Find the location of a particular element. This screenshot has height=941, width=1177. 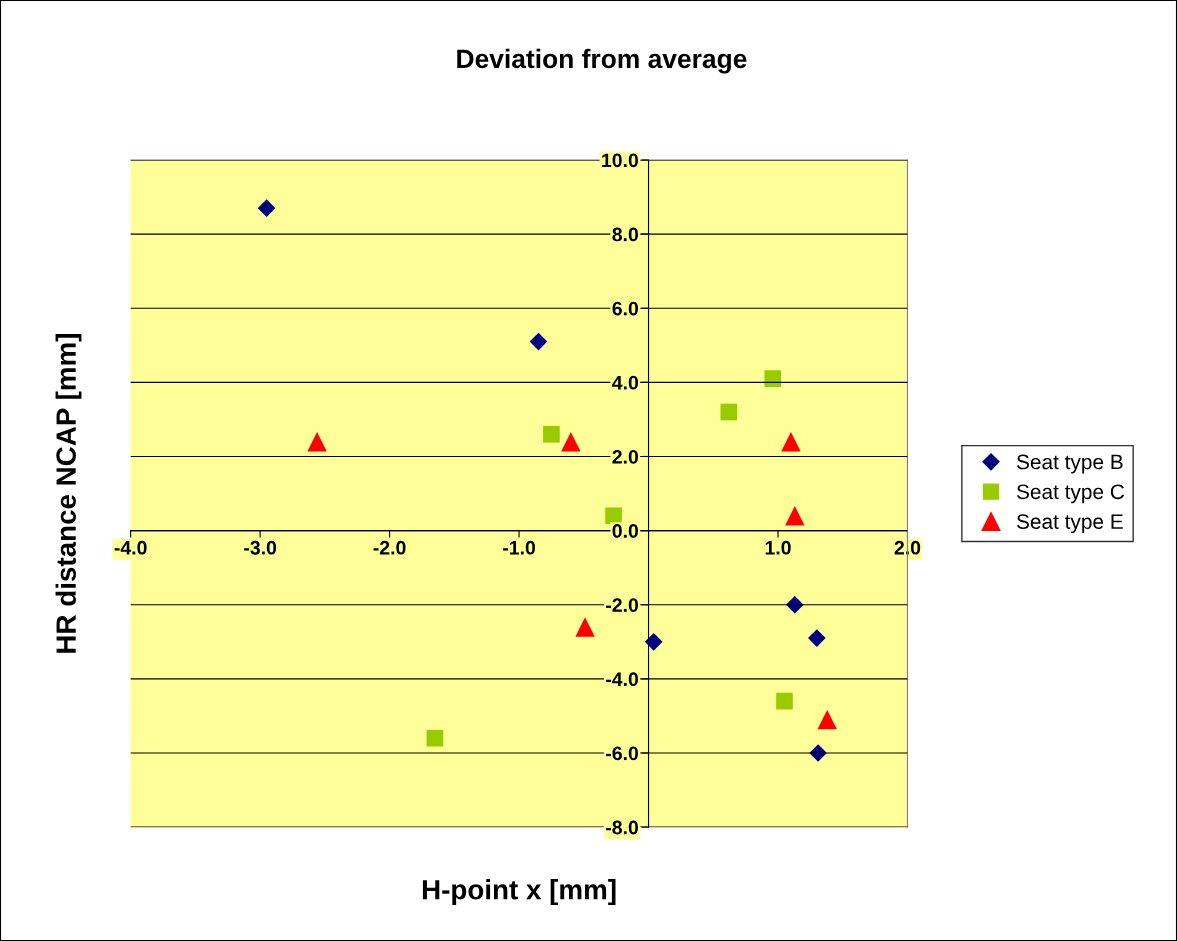

y-tick-label: -2.0 is located at coordinates (622, 605).